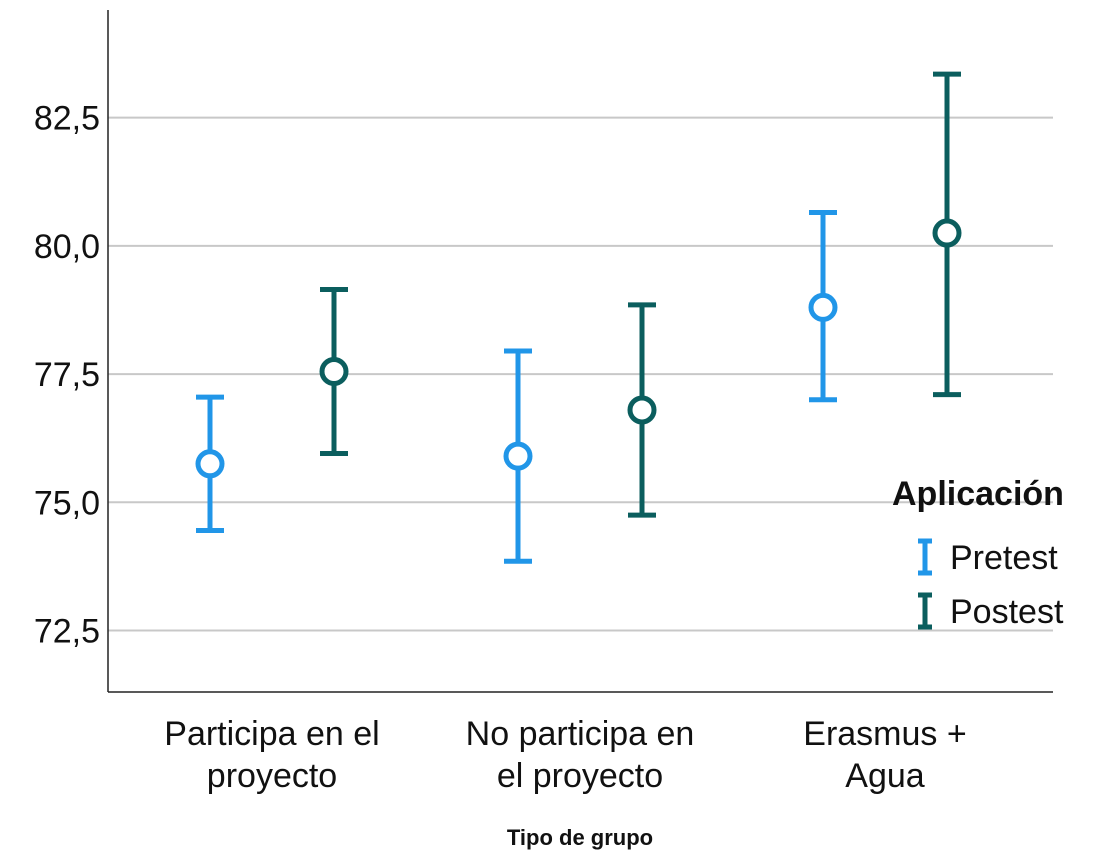  Describe the element at coordinates (1004, 558) in the screenshot. I see `legend-label: Pretest` at that location.